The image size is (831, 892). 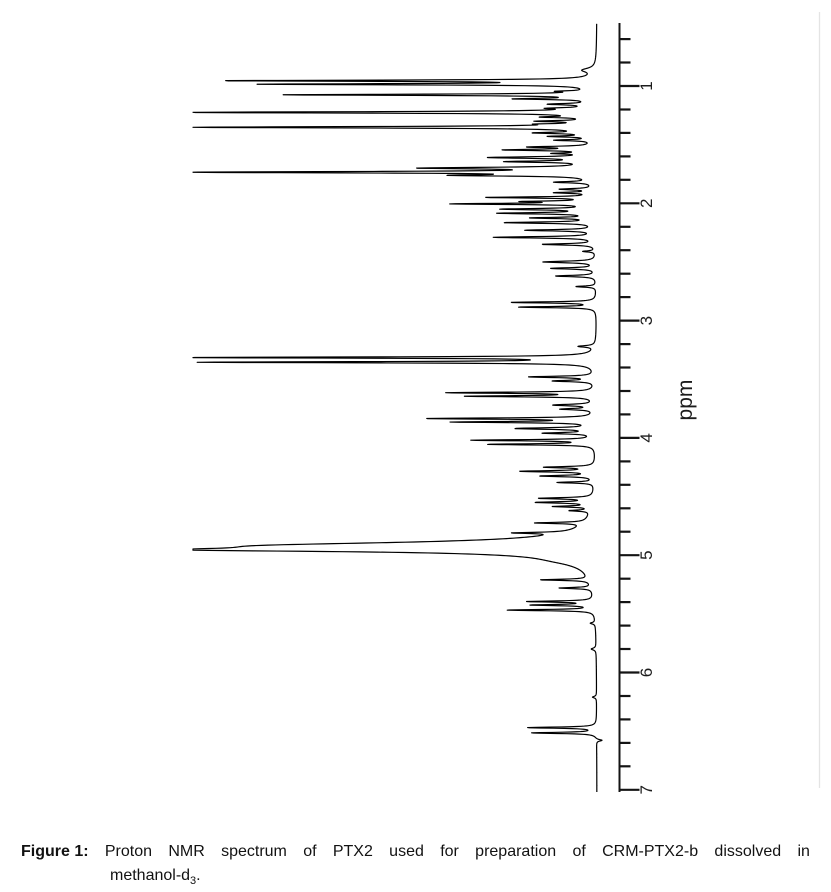 I want to click on ppm-tick-label: 1, so click(x=646, y=85).